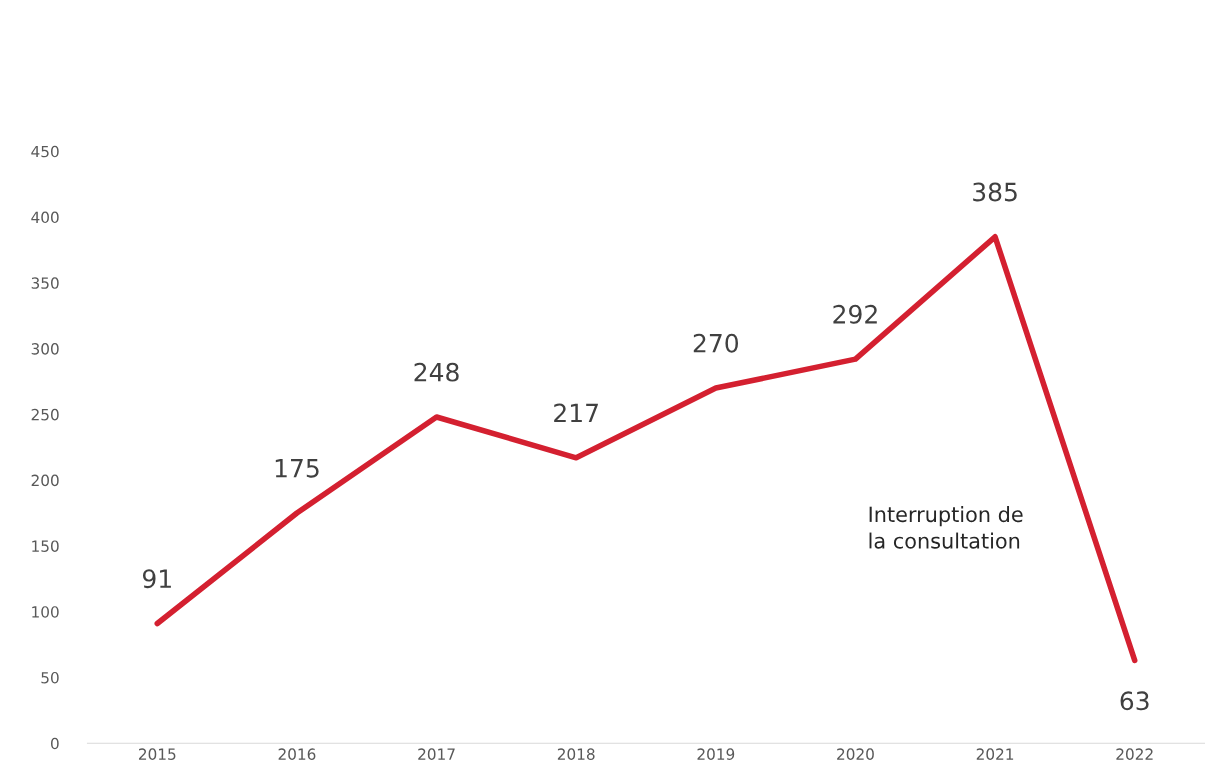  What do you see at coordinates (45, 349) in the screenshot?
I see `y-tick-label: 300` at bounding box center [45, 349].